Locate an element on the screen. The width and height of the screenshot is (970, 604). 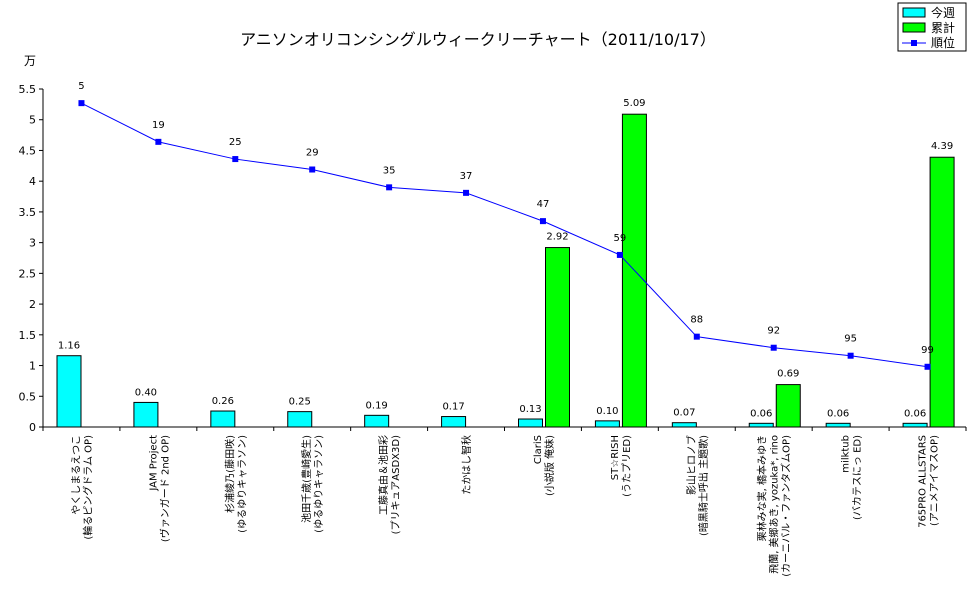
category-label: milktub is located at coordinates (846, 454).